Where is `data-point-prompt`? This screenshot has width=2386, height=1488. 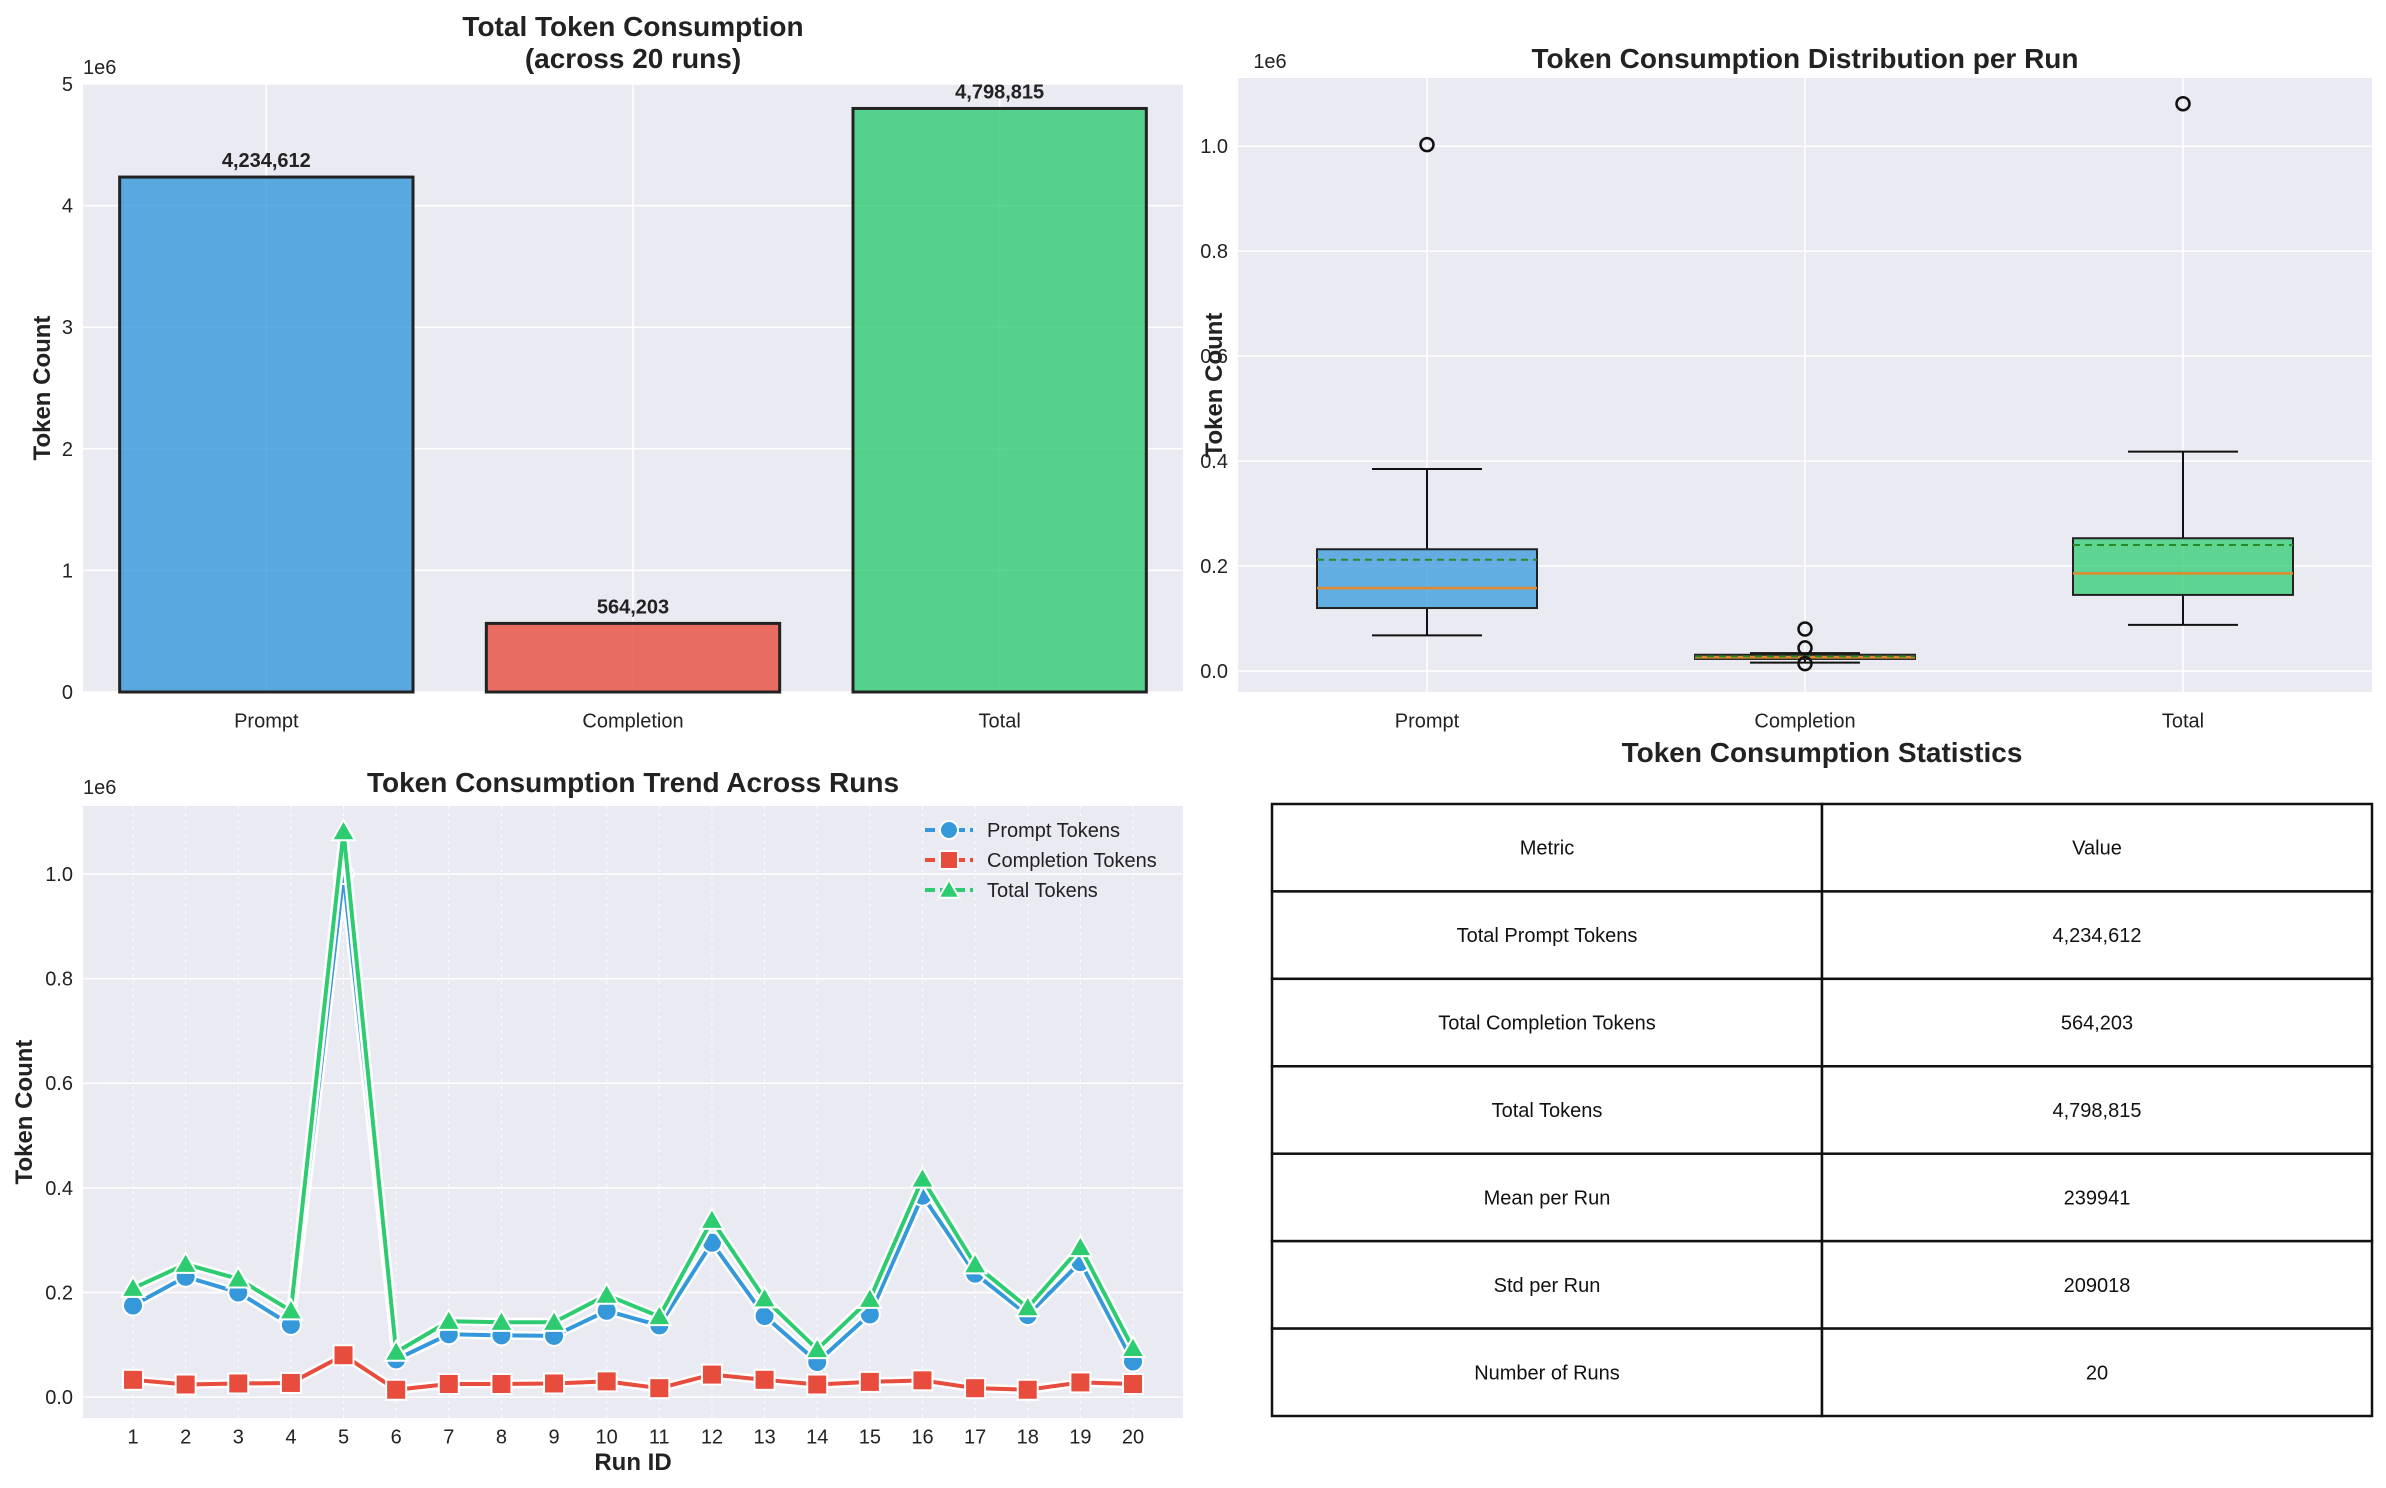
data-point-prompt is located at coordinates (133, 1305).